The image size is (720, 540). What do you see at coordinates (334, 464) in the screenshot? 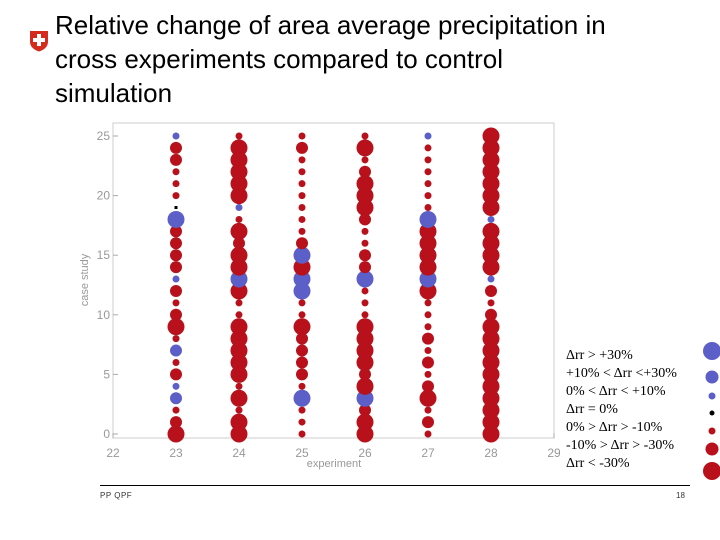
I see `x-axis-label: experiment` at bounding box center [334, 464].